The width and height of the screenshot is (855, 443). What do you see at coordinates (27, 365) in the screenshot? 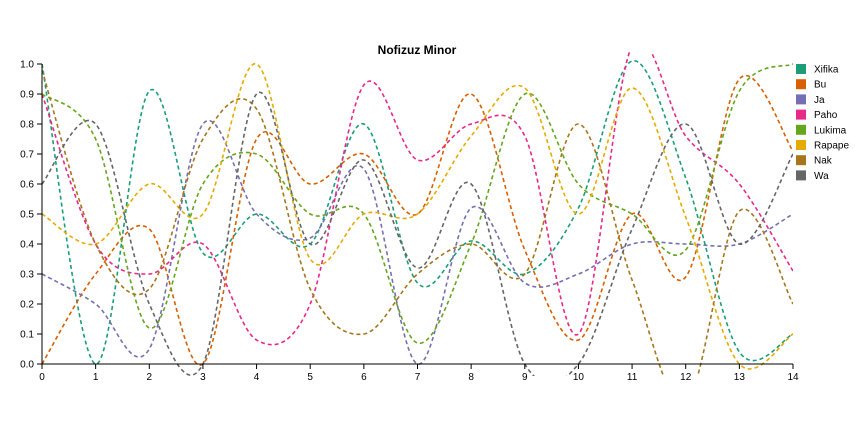
I see `y-tick-label: 0.0` at bounding box center [27, 365].